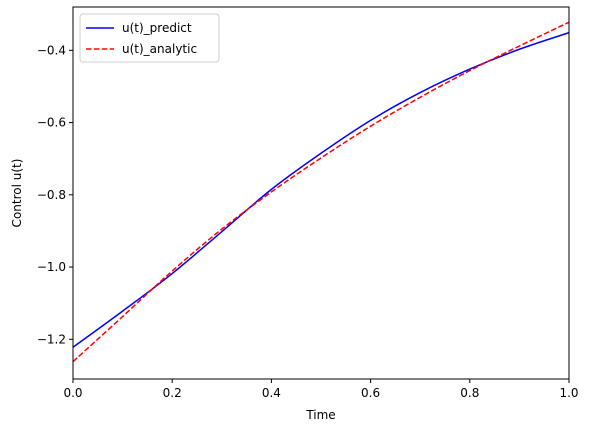 The height and width of the screenshot is (432, 589). I want to click on x-tick-label: 0.6, so click(370, 393).